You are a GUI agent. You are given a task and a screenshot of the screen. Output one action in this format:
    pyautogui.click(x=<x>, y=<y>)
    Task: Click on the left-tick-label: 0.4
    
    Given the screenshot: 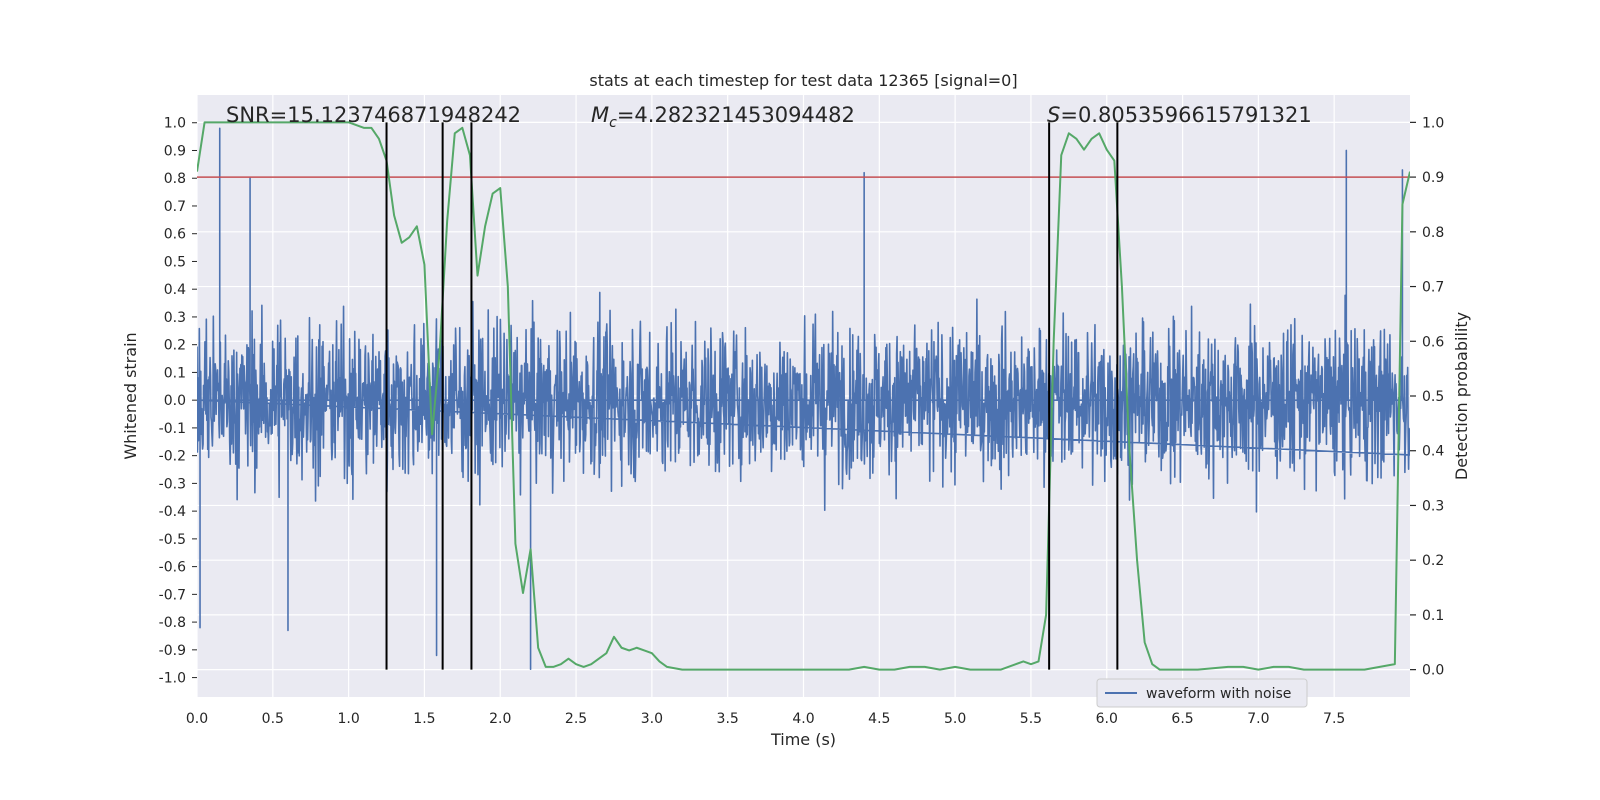 What is the action you would take?
    pyautogui.click(x=175, y=290)
    